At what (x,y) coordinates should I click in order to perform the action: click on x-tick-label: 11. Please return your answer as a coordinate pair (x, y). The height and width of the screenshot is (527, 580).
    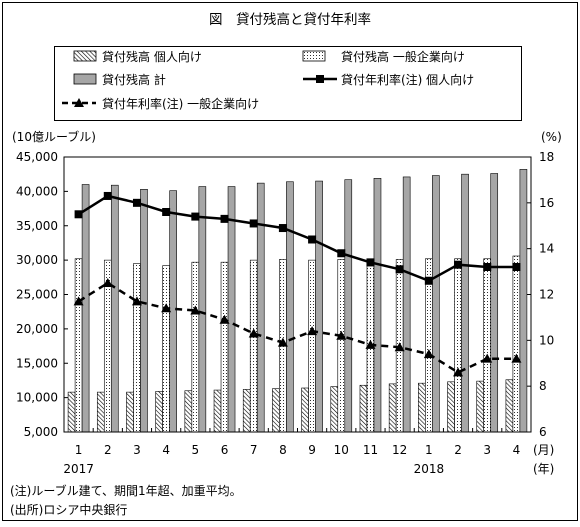
    Looking at the image, I should click on (370, 450).